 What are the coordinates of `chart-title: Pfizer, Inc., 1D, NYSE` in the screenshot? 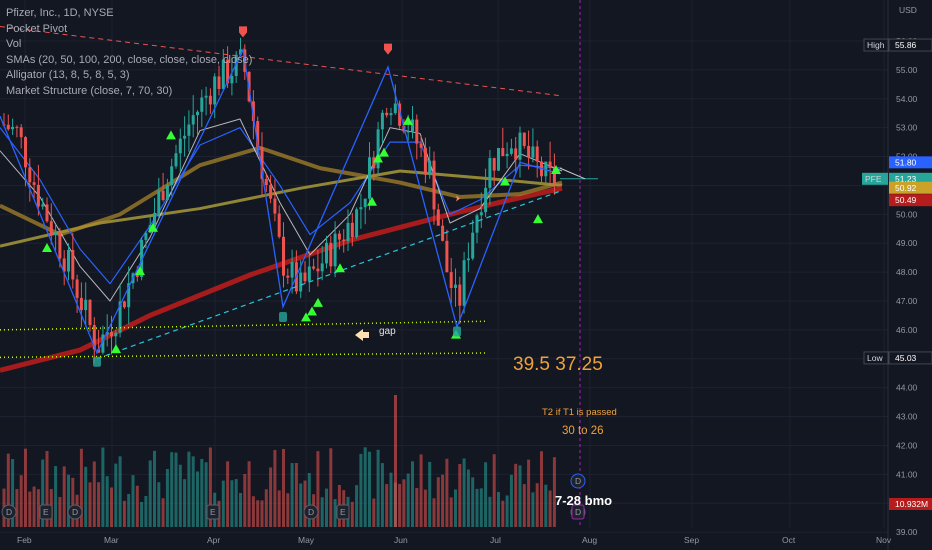 It's located at (60, 13).